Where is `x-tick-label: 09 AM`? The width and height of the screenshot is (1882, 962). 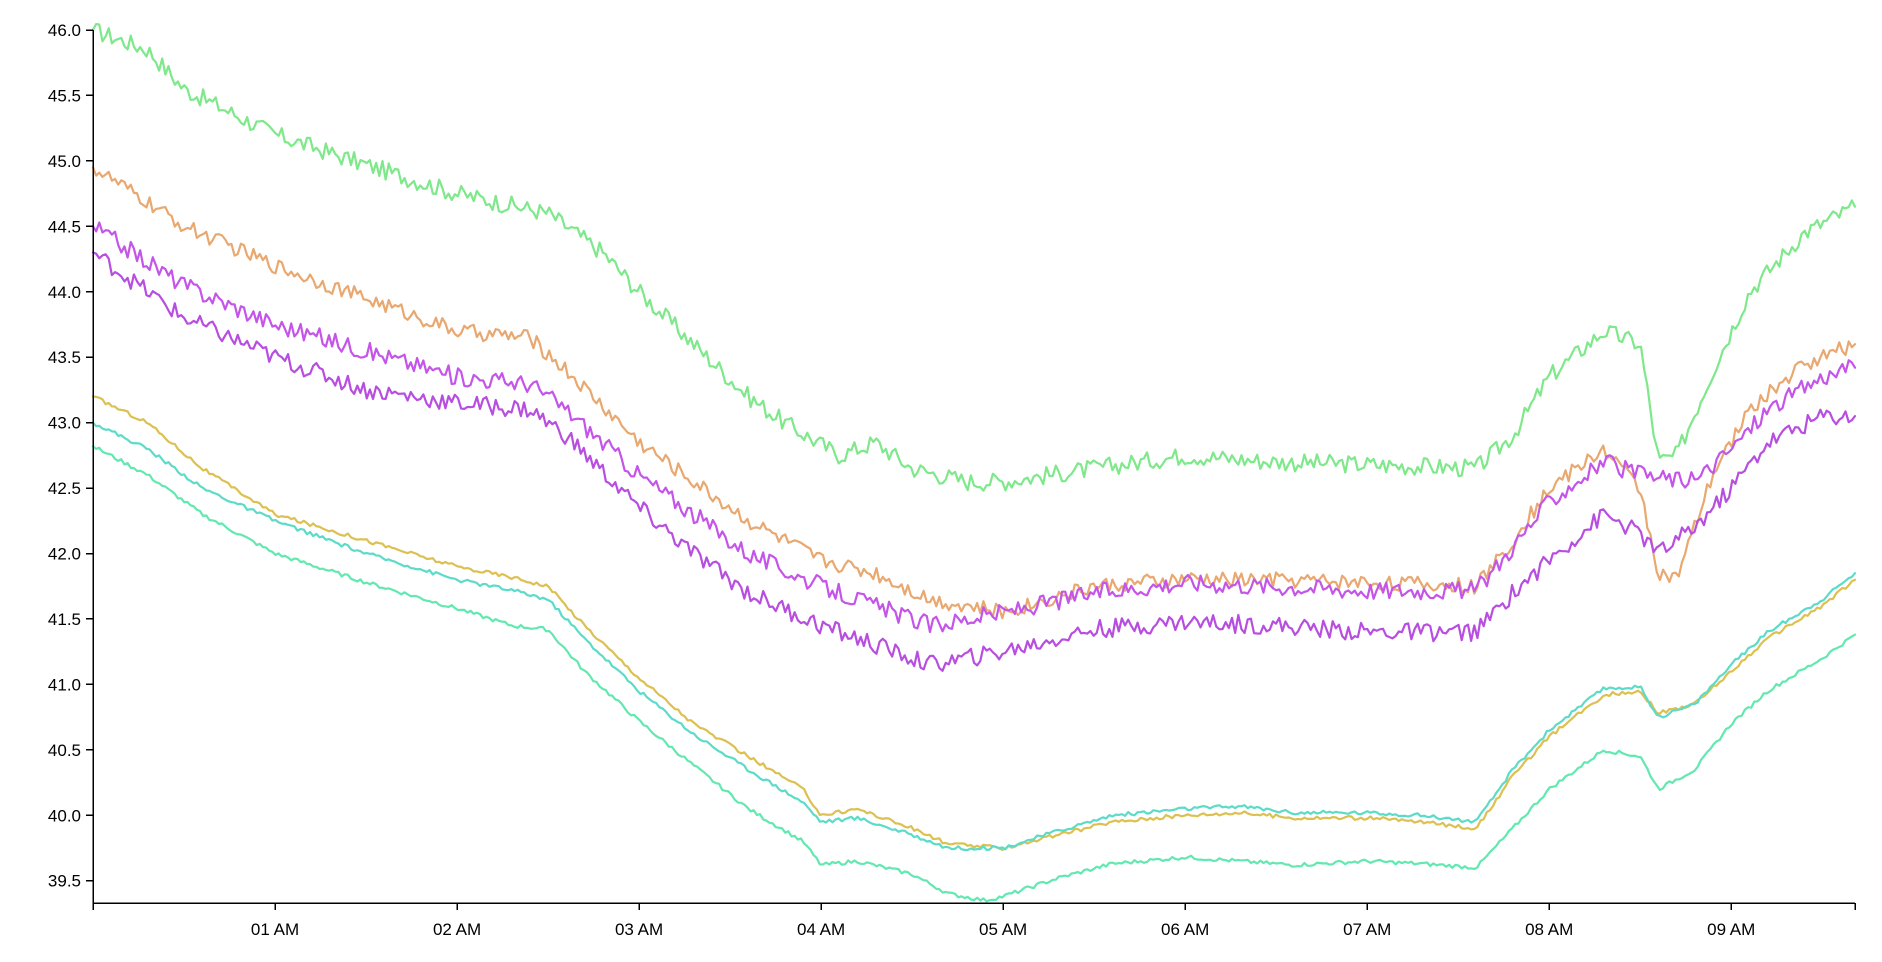
x-tick-label: 09 AM is located at coordinates (1731, 929).